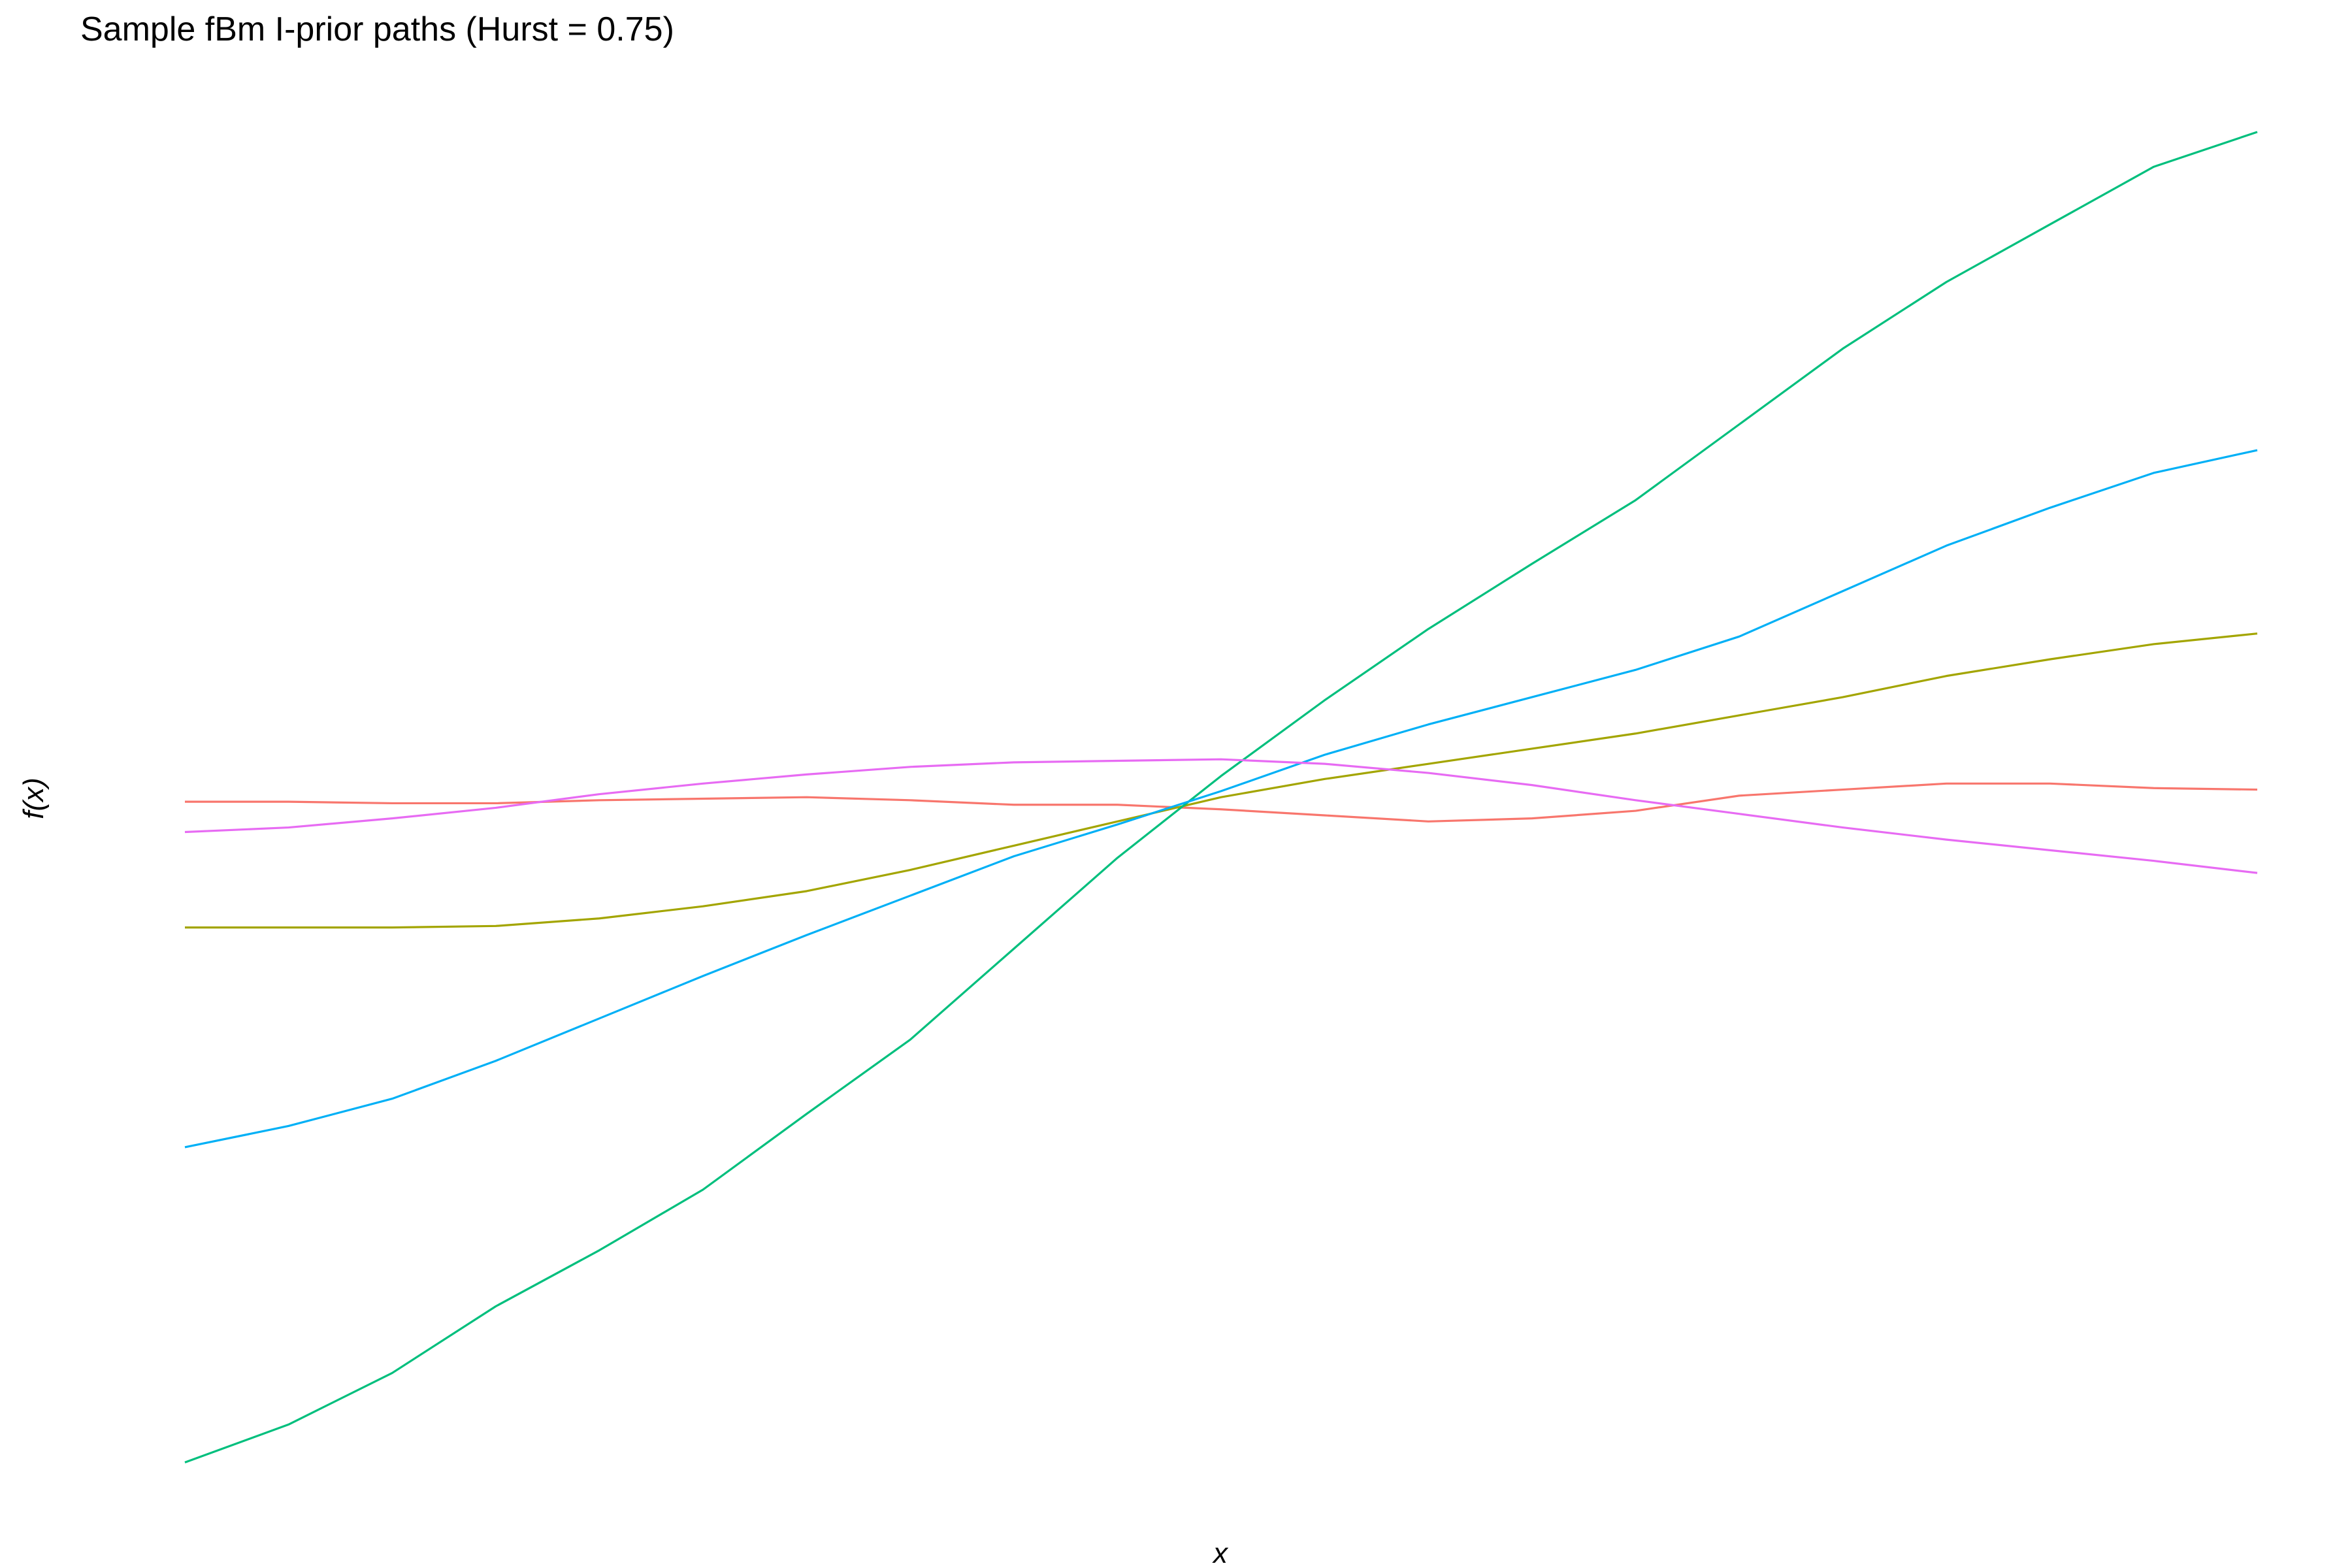 The image size is (2352, 1568). Describe the element at coordinates (1220, 1552) in the screenshot. I see `x-axis-label: x` at that location.